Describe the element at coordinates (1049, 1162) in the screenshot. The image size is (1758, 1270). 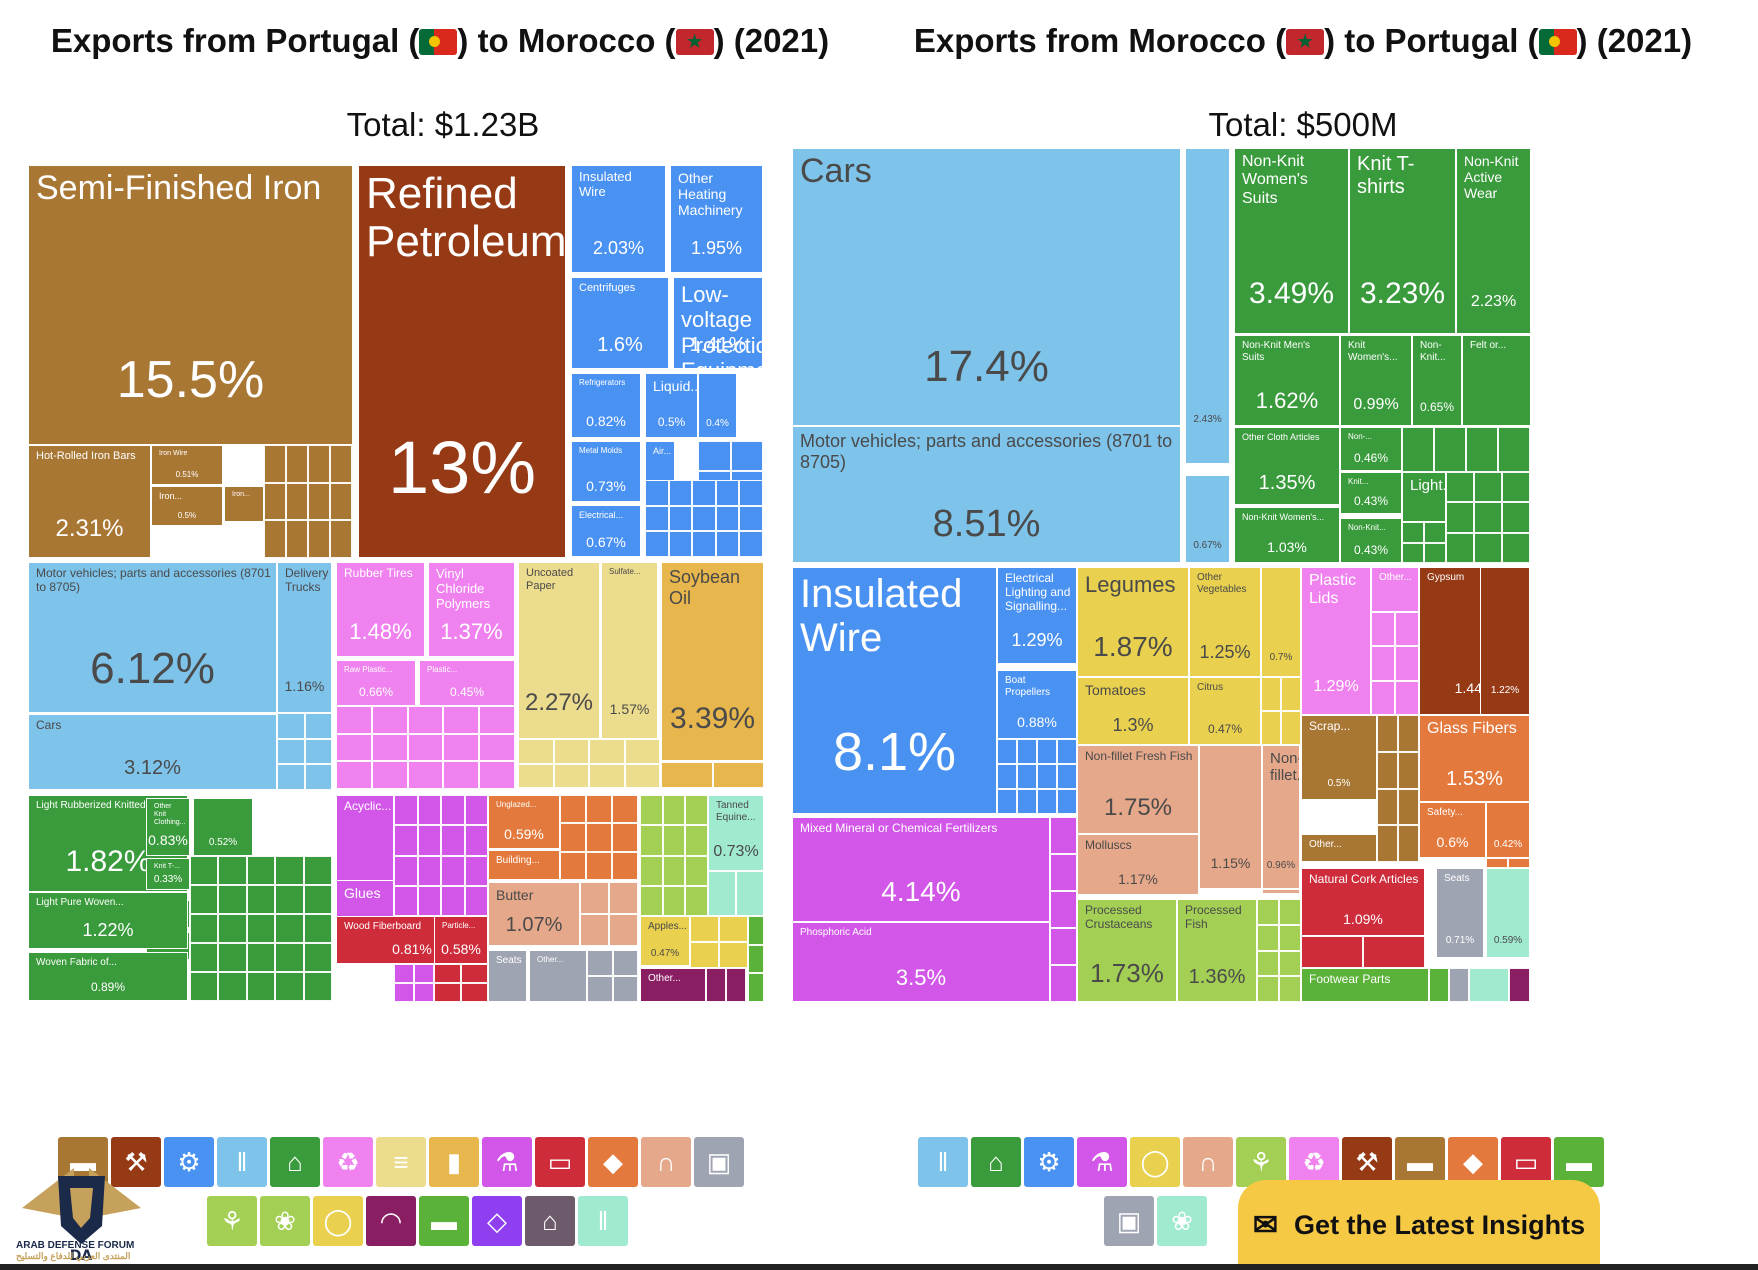
I see `gear-icon: ⚙` at that location.